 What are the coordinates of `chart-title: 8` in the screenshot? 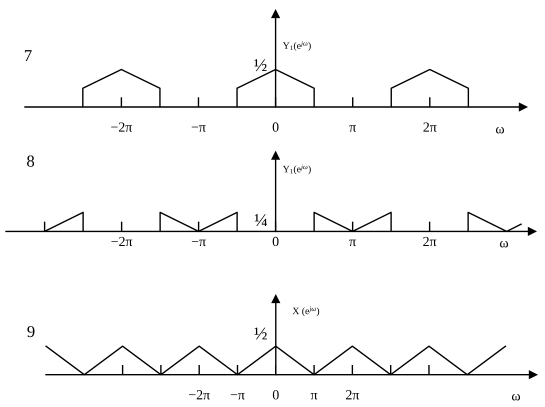 It's located at (30, 161).